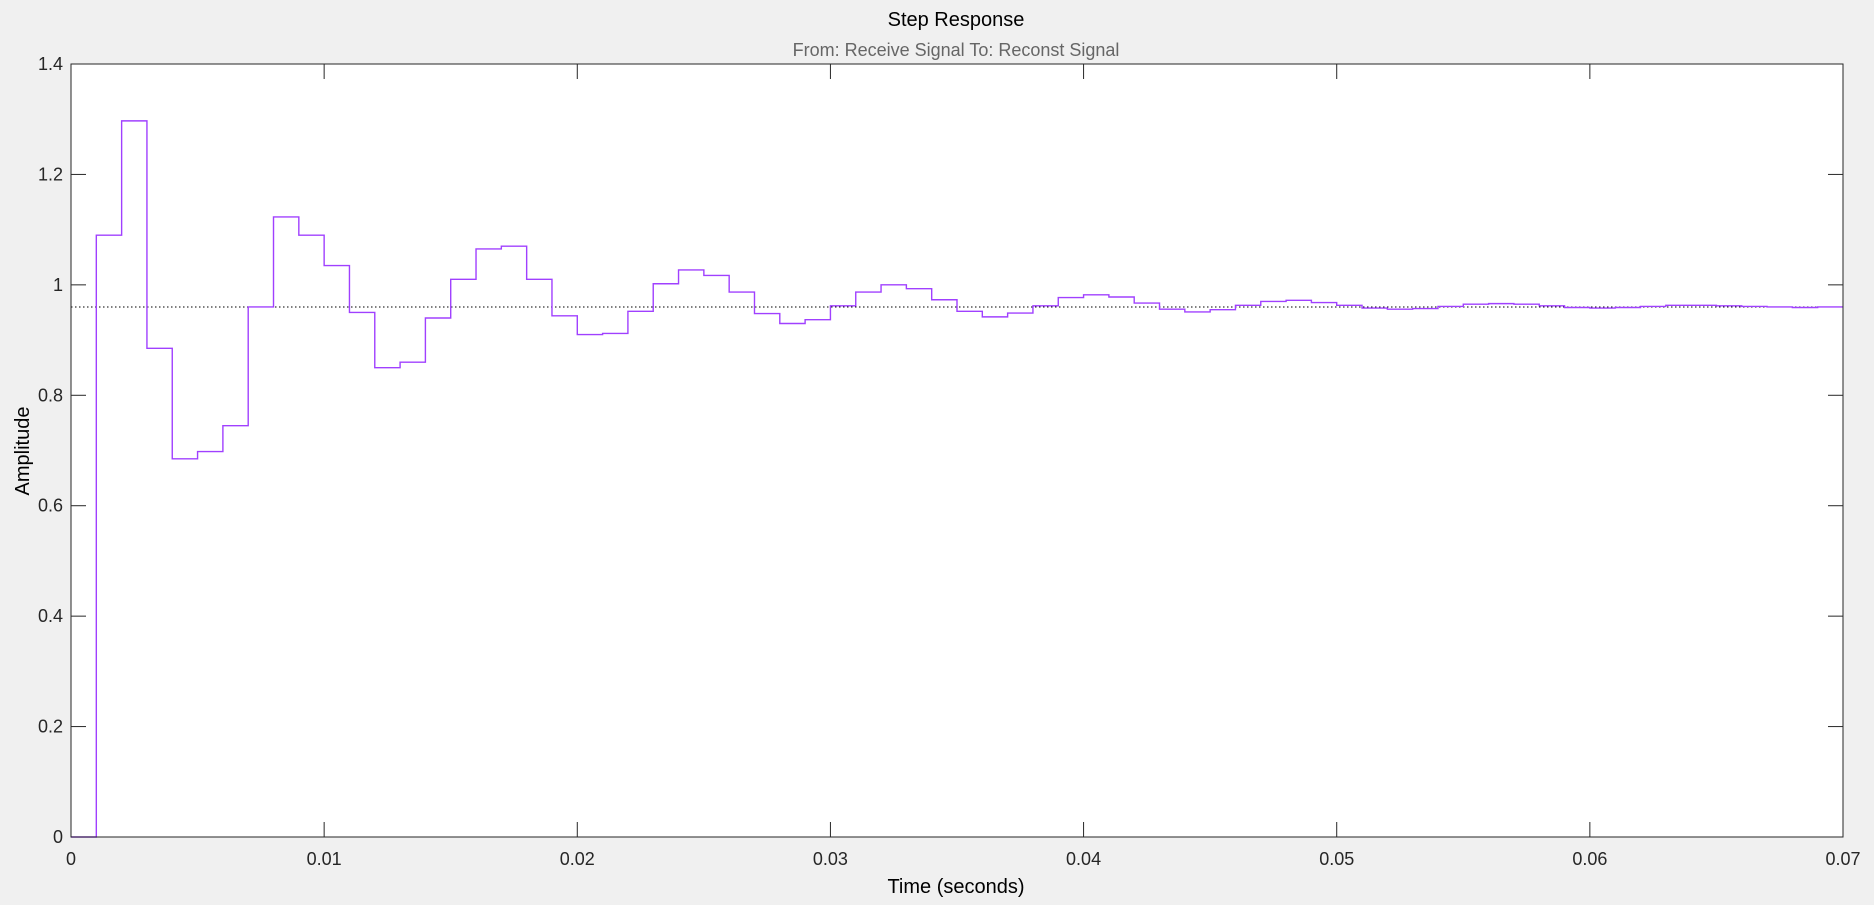 This screenshot has width=1874, height=905. I want to click on y-tick-label: 1.2, so click(50, 174).